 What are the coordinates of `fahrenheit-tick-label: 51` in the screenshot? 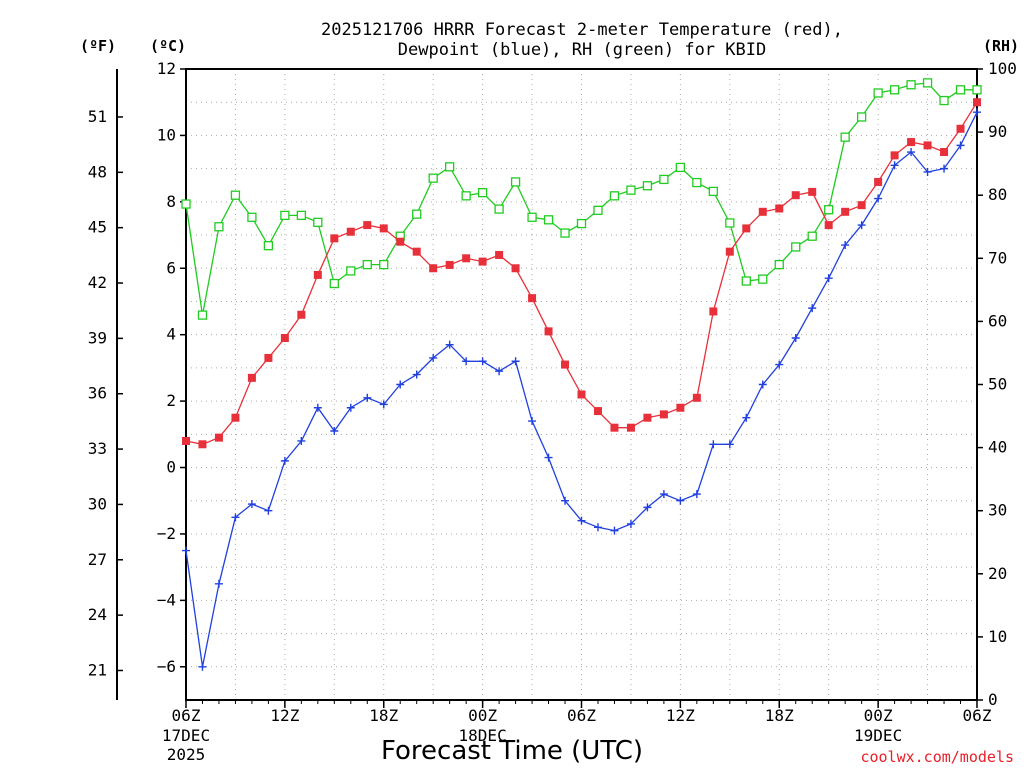 It's located at (97, 116).